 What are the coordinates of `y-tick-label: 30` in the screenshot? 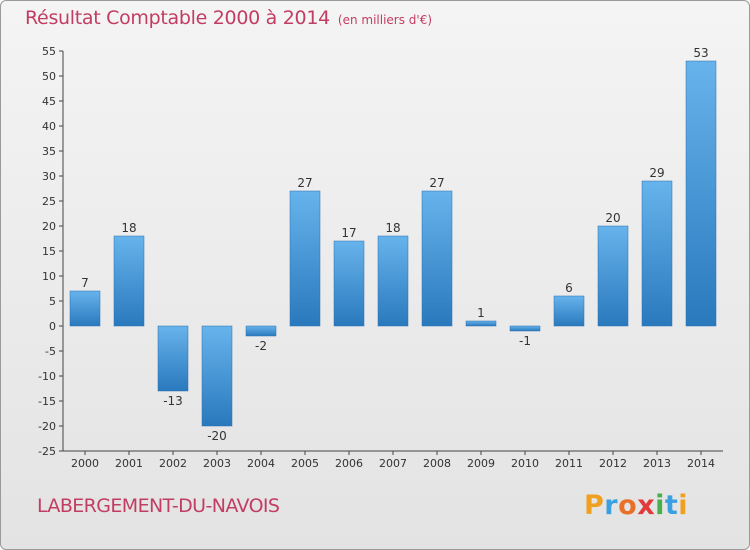 It's located at (49, 176).